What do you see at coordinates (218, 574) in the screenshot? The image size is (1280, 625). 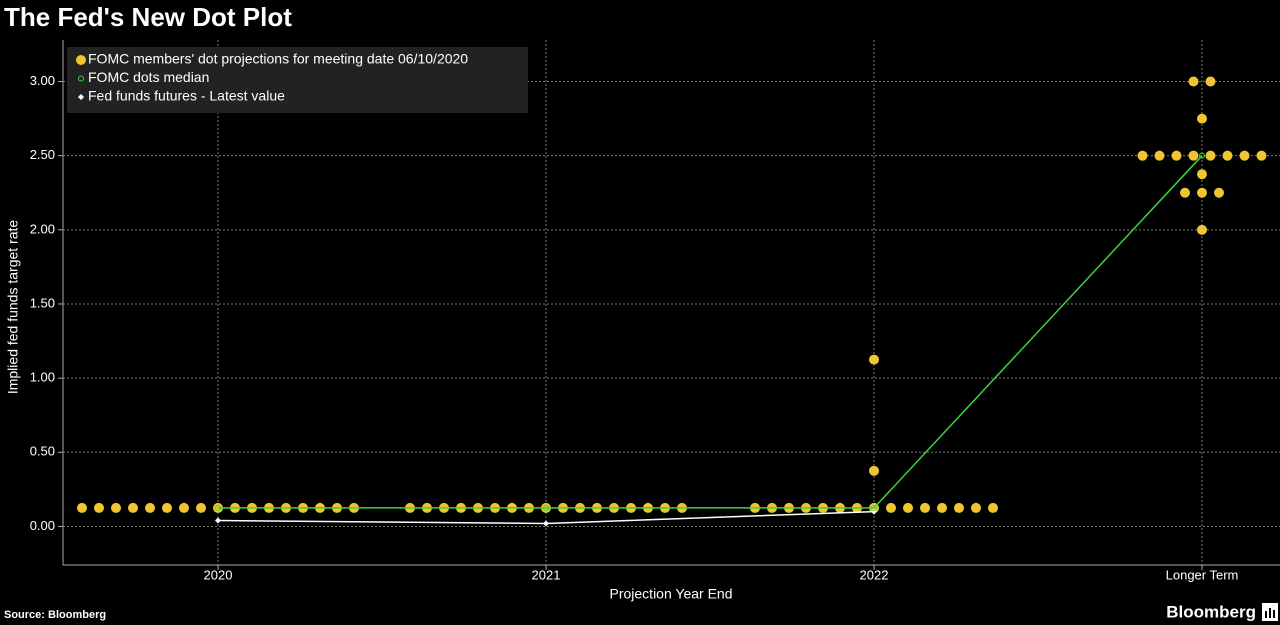 I see `x-tick-label: 2020` at bounding box center [218, 574].